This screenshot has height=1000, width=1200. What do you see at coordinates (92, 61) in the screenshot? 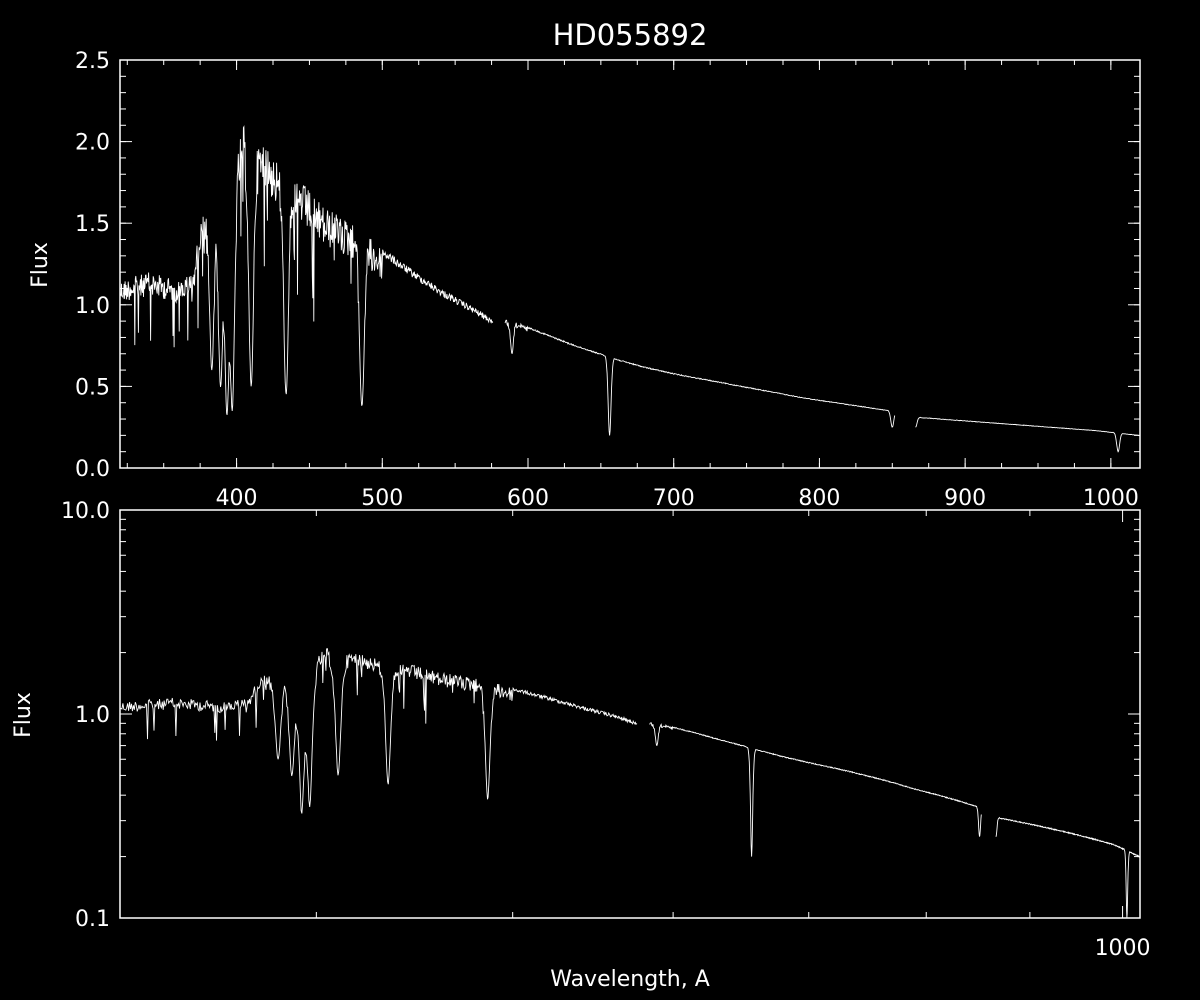
I see `top-y-tick-label: 2.5` at bounding box center [92, 61].